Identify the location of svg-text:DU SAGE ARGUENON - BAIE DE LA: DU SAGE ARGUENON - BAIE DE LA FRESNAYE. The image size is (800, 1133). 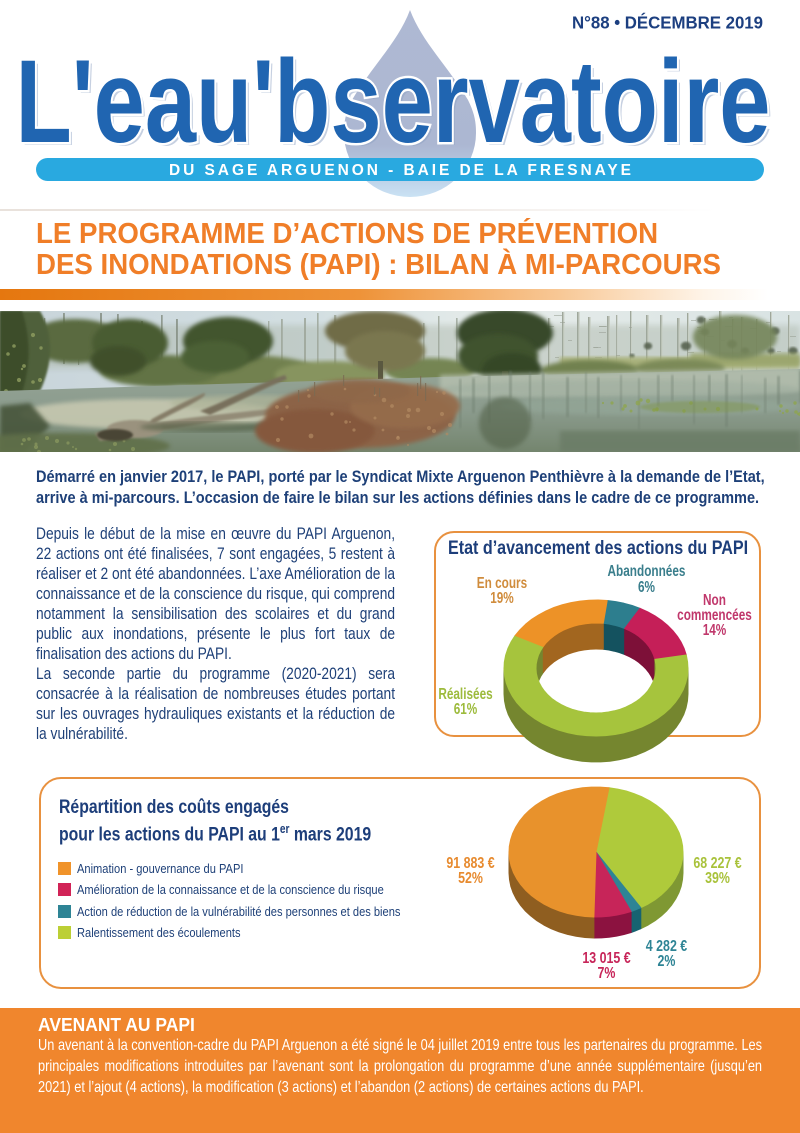
(400, 170).